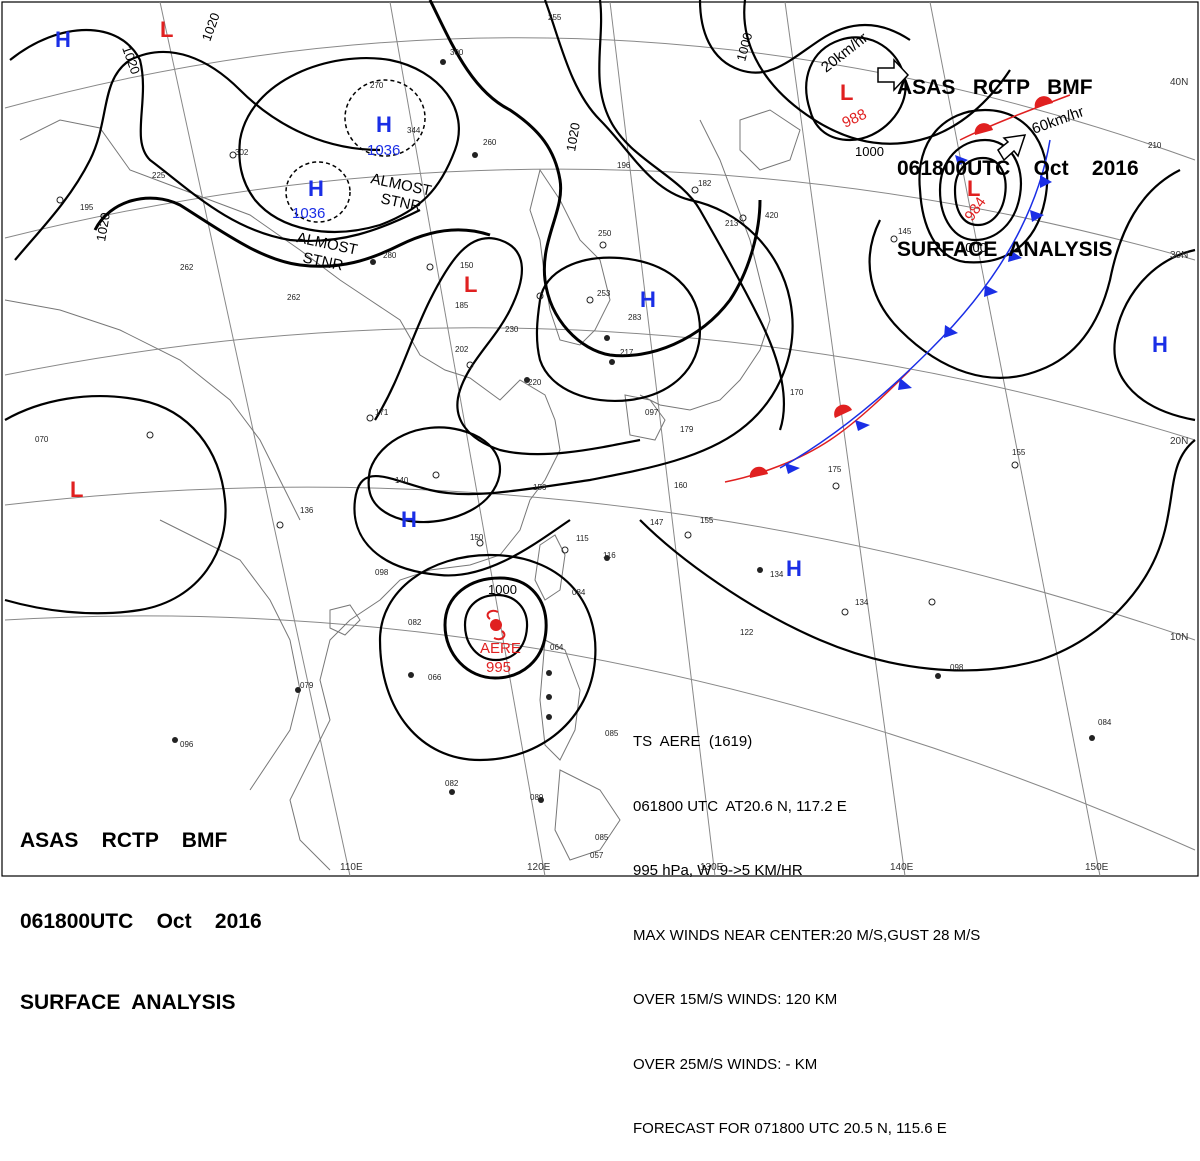 The image size is (1200, 1161). What do you see at coordinates (1097, 867) in the screenshot?
I see `lon-label-150: 150E` at bounding box center [1097, 867].